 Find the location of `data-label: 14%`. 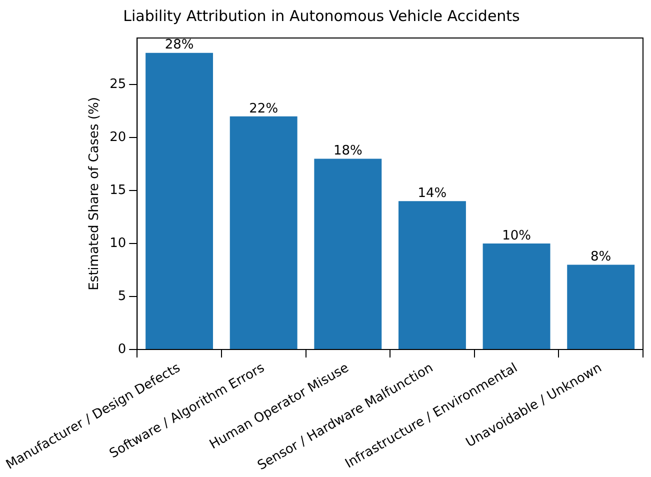

data-label: 14% is located at coordinates (432, 194).